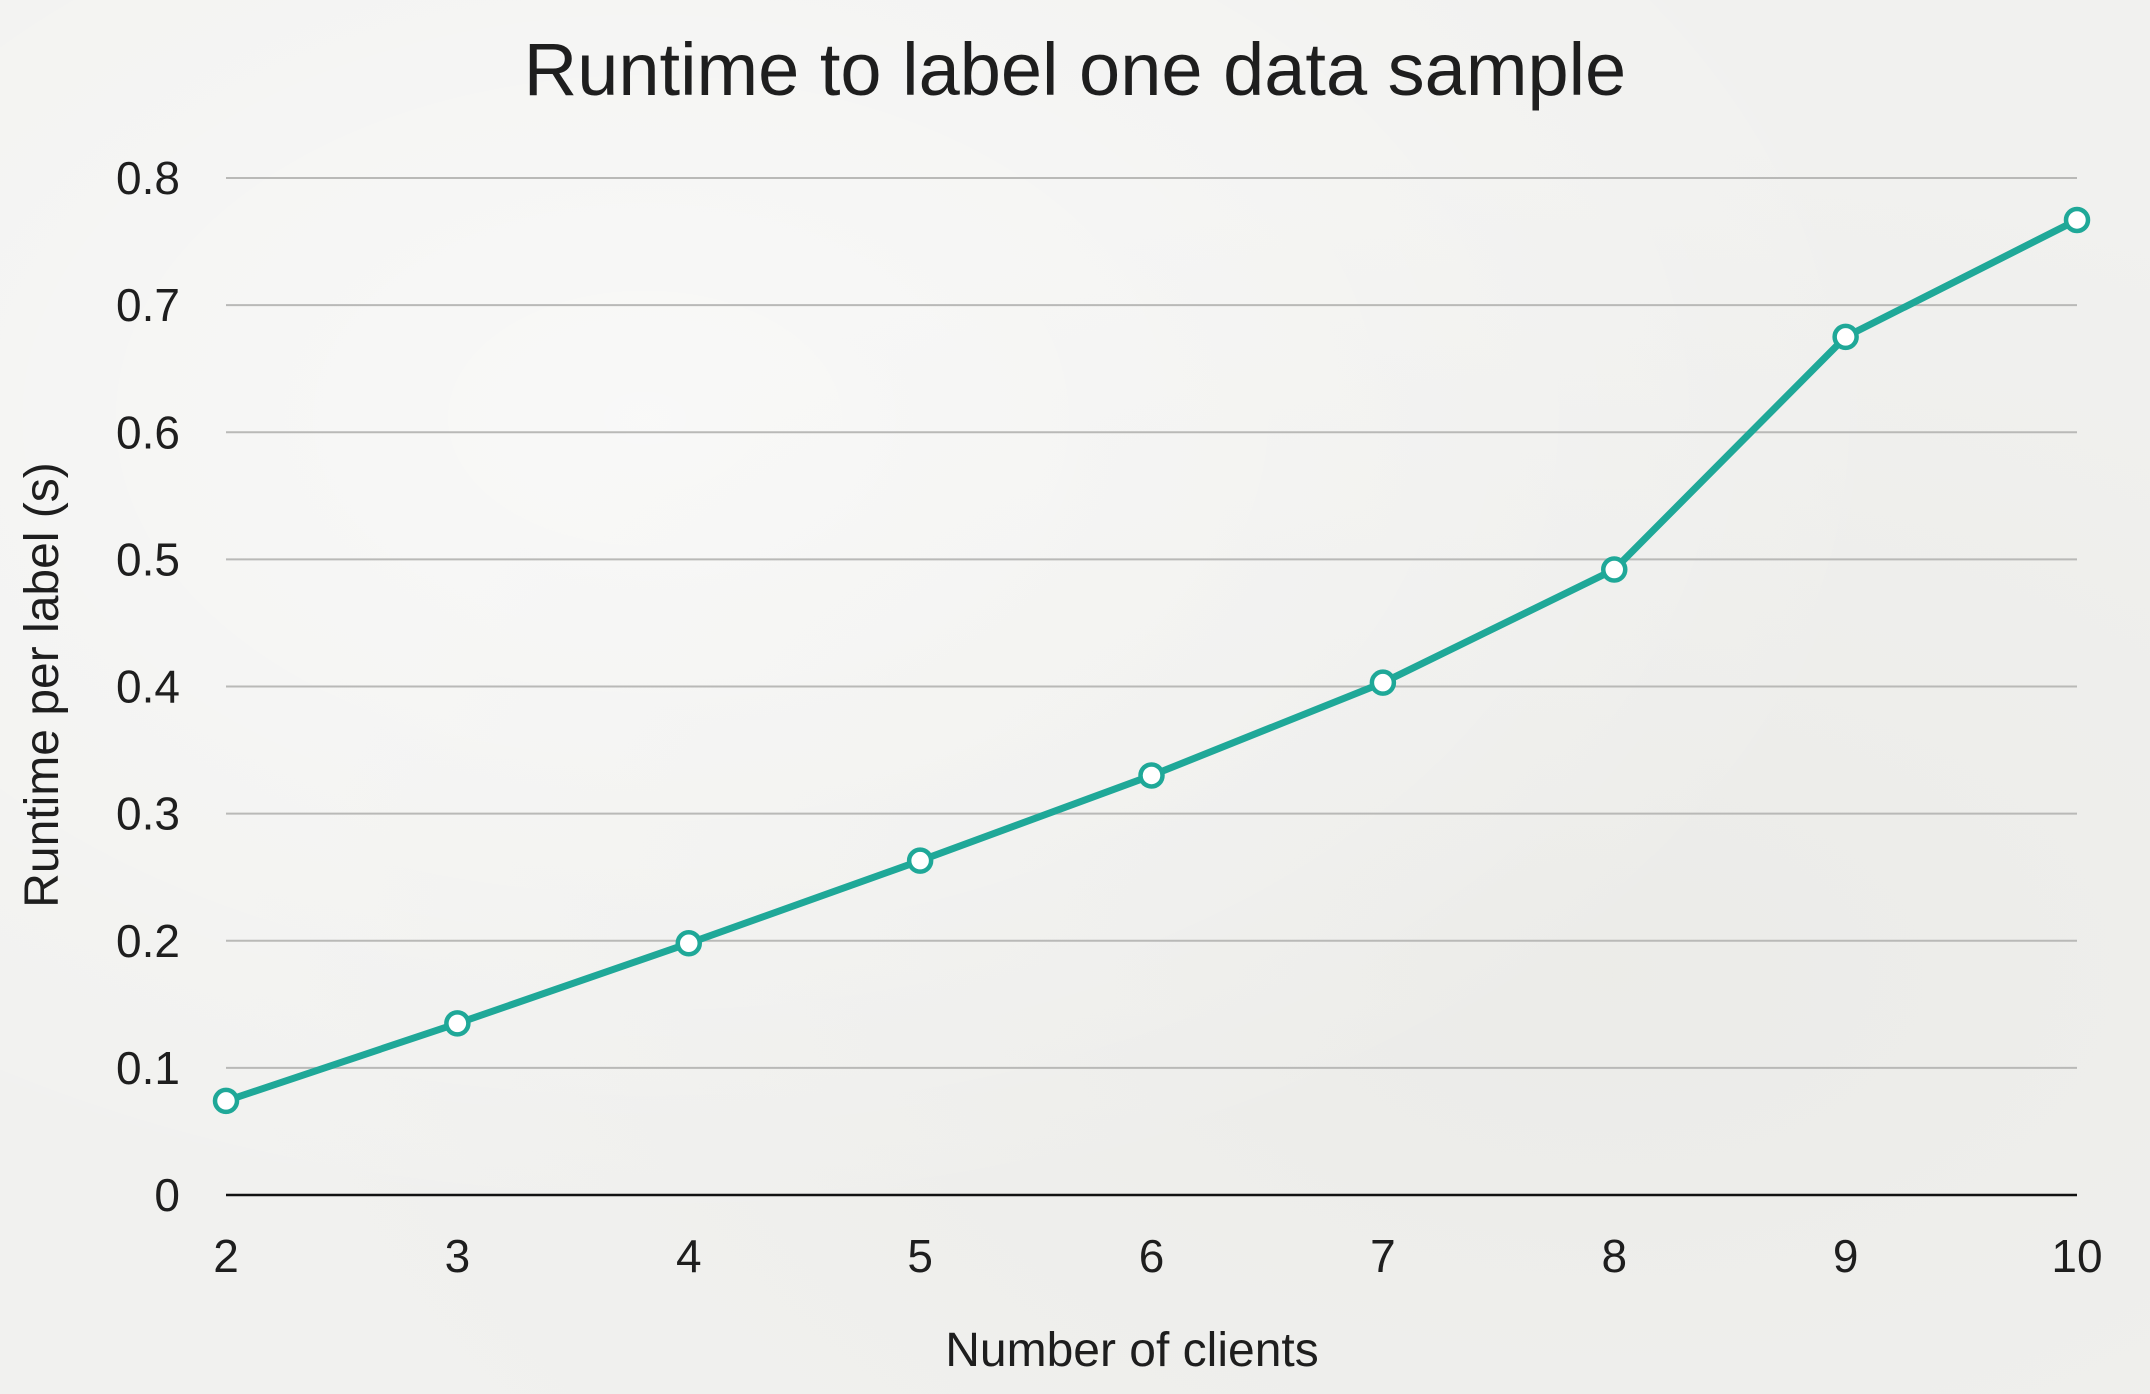 The image size is (2150, 1394). Describe the element at coordinates (148, 305) in the screenshot. I see `y-tick-label: 0.7` at that location.